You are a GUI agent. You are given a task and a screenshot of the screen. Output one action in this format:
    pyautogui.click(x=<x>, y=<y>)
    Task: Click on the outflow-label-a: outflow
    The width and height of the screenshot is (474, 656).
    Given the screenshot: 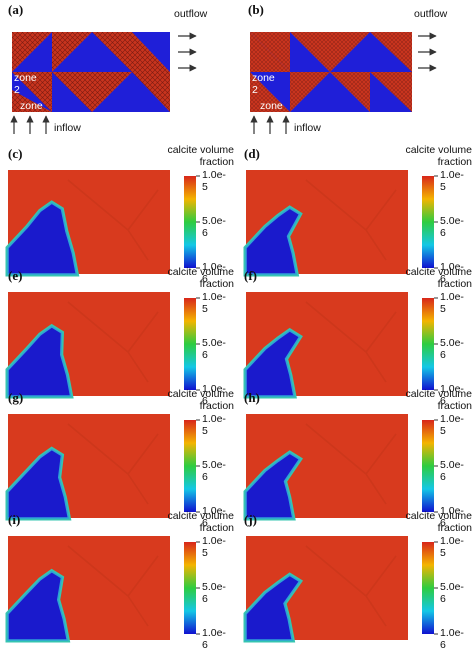 What is the action you would take?
    pyautogui.click(x=191, y=14)
    